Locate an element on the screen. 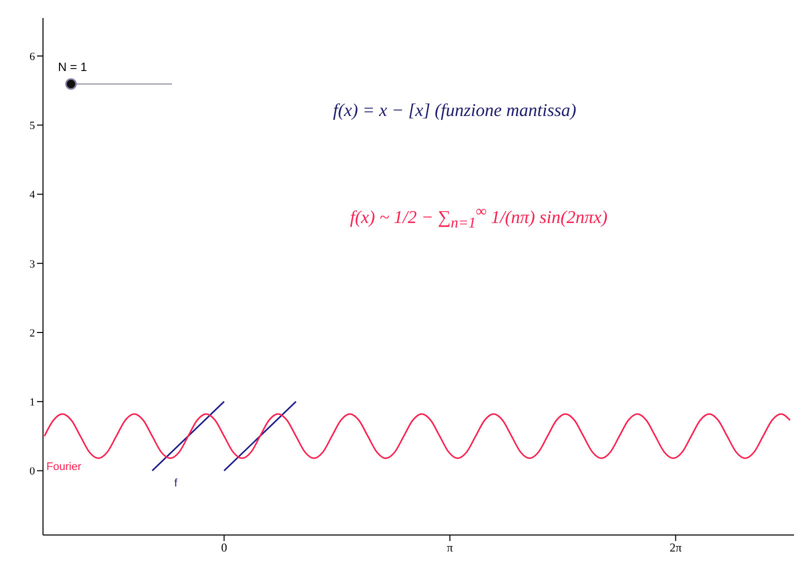 This screenshot has height=577, width=812. y-tick-label: 5 is located at coordinates (33, 126).